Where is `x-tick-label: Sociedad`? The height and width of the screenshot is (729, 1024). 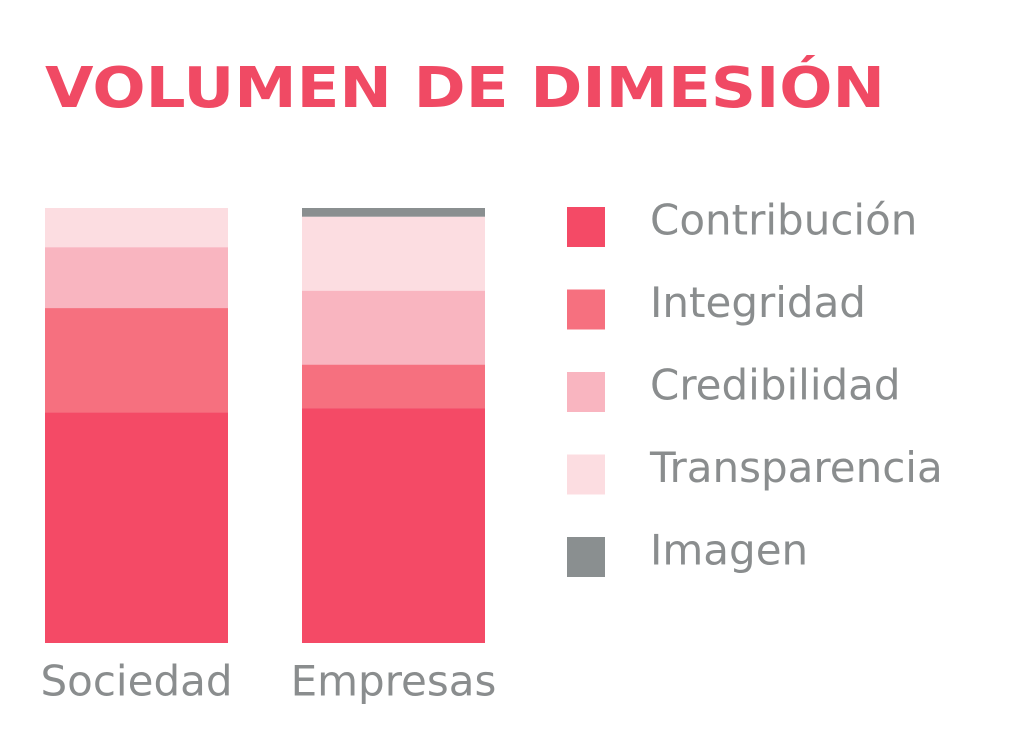
x-tick-label: Sociedad is located at coordinates (136, 681).